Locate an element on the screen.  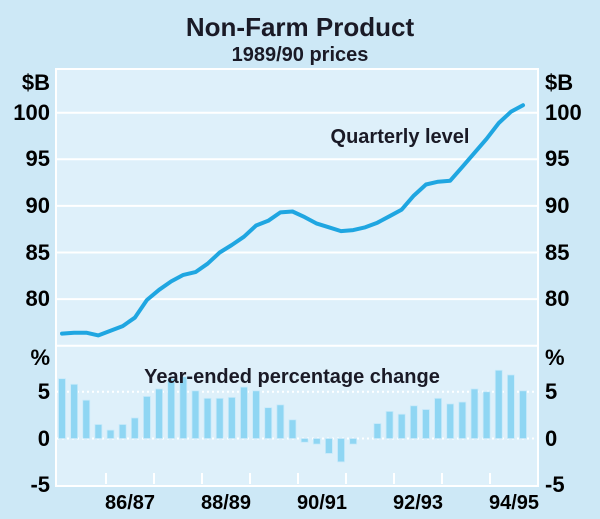
y-tick-95-right: 95 is located at coordinates (557, 159).